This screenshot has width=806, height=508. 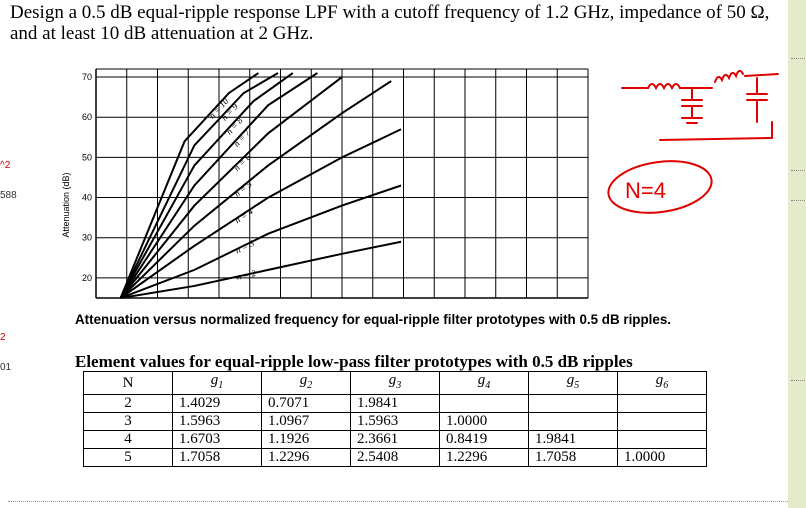 I want to click on y-tick-label: 60, so click(x=87, y=117).